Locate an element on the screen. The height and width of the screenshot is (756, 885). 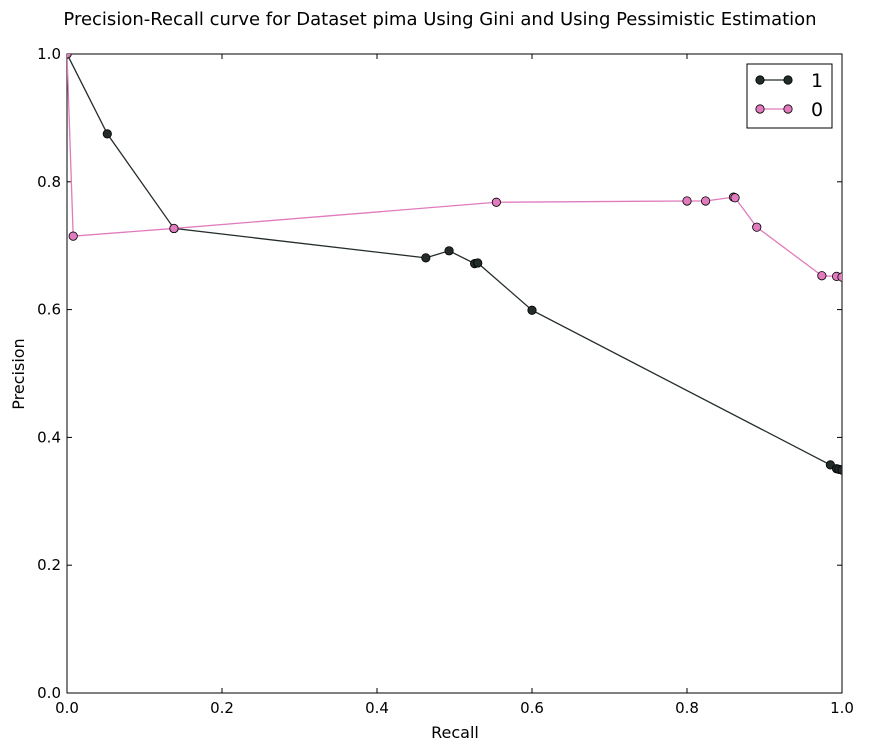
y-tick-label: 0.0 is located at coordinates (49, 693).